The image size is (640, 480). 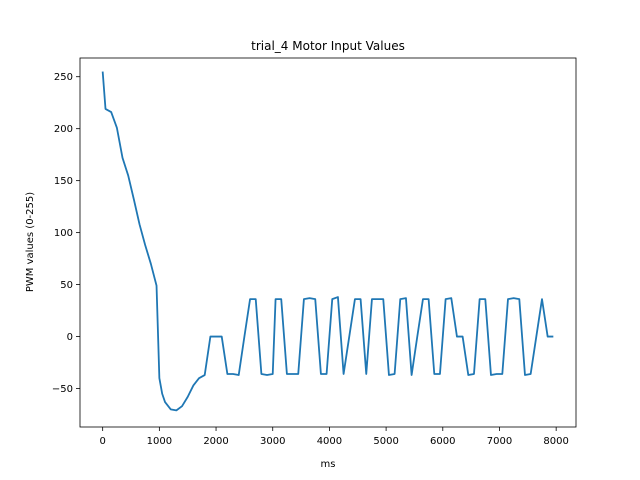 I want to click on x-tick-label: 1000, so click(x=159, y=441).